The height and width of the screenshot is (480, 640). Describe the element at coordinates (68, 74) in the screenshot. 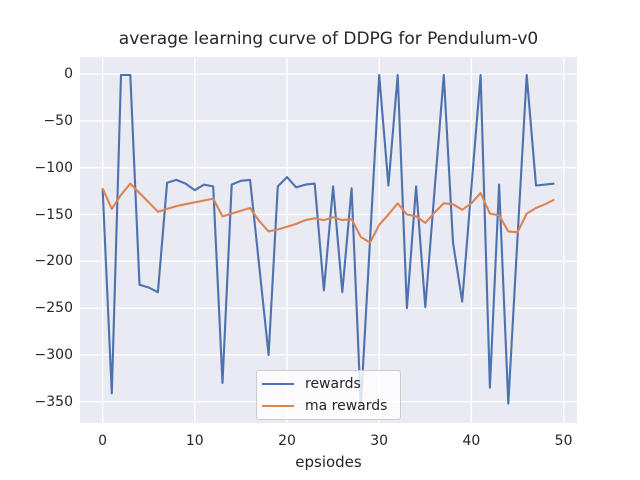

I see `y-tick-label: 0` at that location.